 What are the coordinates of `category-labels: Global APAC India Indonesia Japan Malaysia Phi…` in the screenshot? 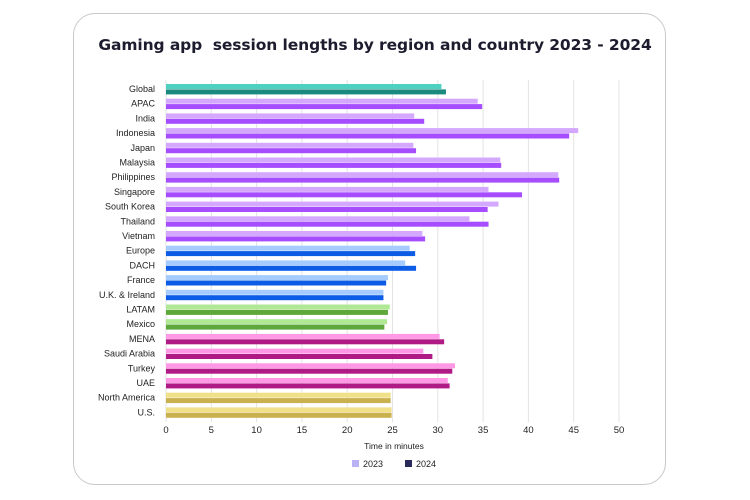 It's located at (127, 250).